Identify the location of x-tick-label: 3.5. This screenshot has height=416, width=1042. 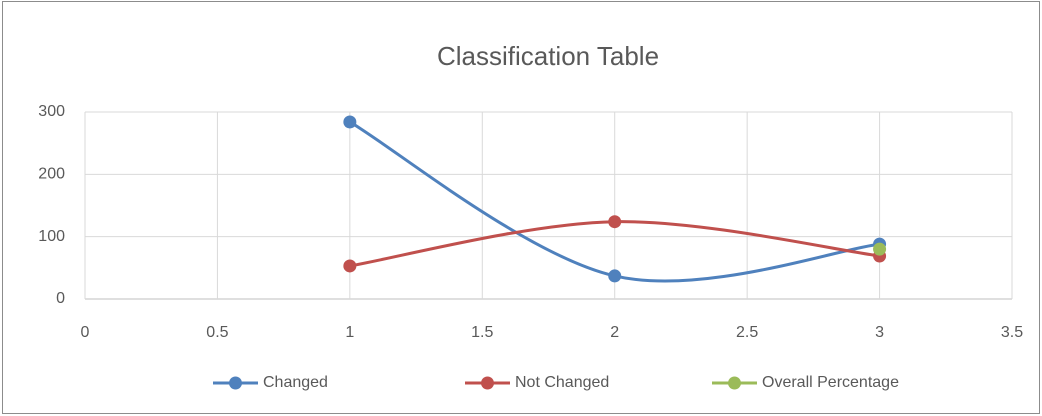
(1012, 332).